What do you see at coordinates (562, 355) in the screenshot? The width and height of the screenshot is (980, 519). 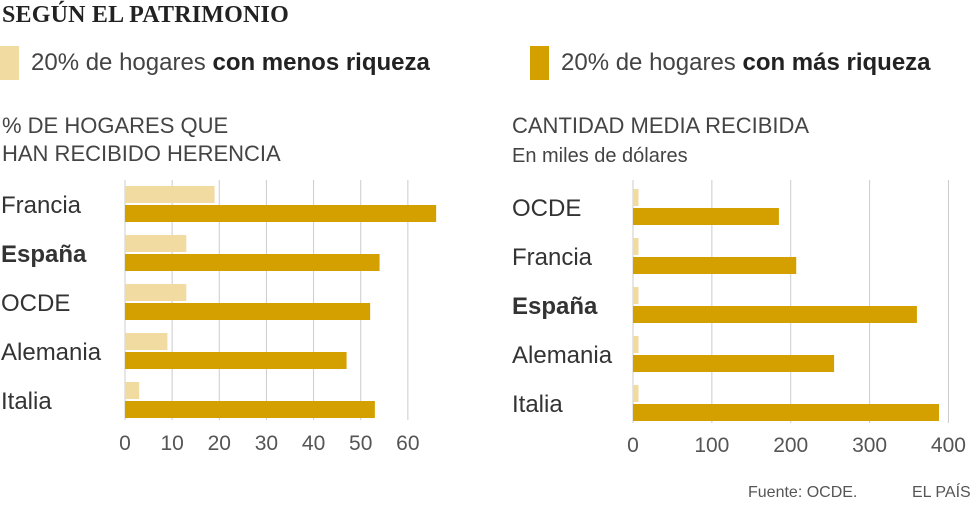 I see `right-category-label: Alemania` at bounding box center [562, 355].